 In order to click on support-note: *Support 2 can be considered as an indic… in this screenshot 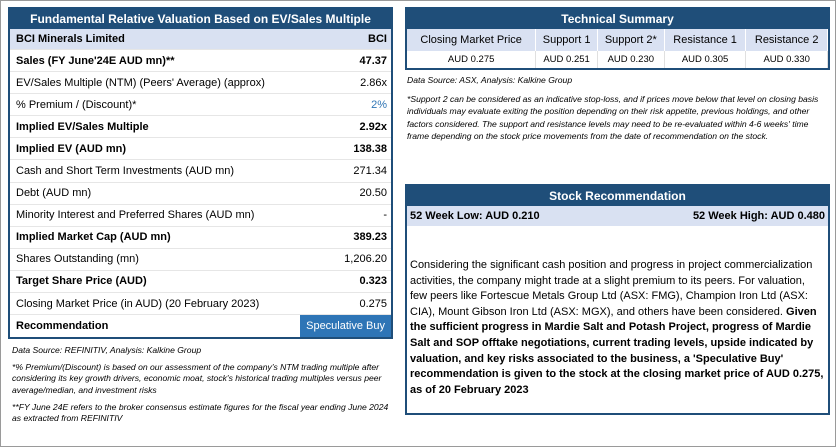, I will do `click(613, 117)`.